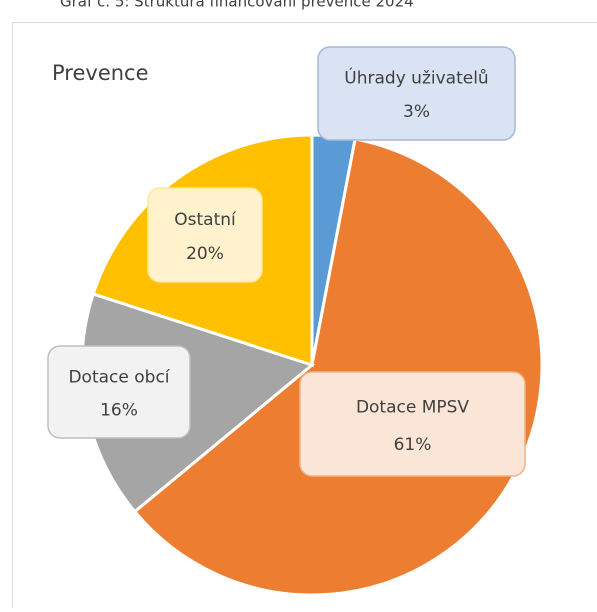 The image size is (597, 612). What do you see at coordinates (416, 112) in the screenshot?
I see `value-label: 3%` at bounding box center [416, 112].